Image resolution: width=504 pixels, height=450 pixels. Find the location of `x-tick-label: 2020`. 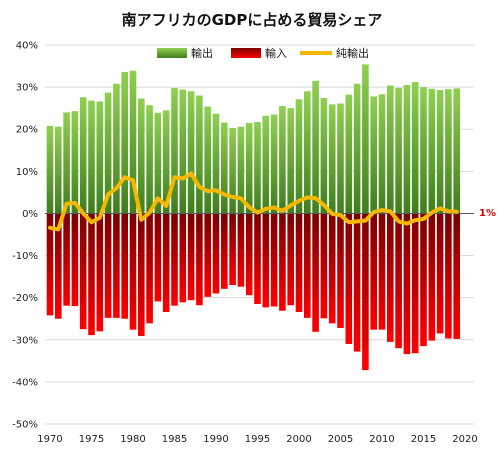

x-tick-label: 2020 is located at coordinates (464, 439).